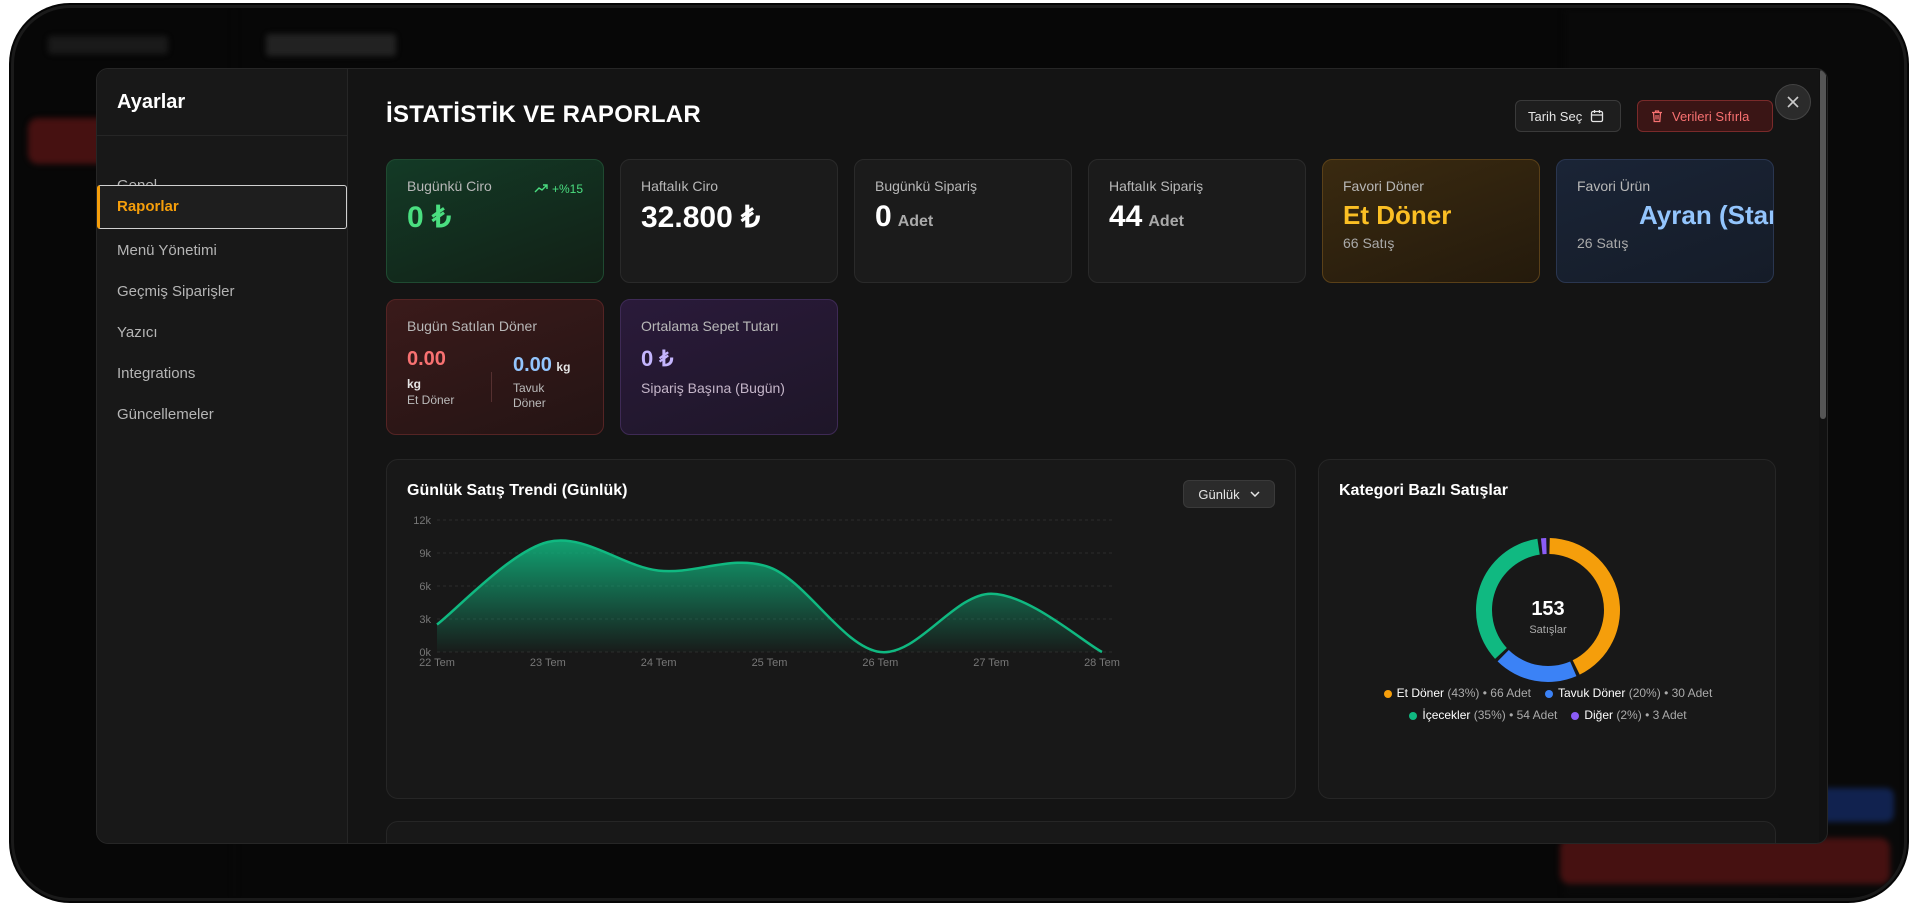 The height and width of the screenshot is (906, 1919). I want to click on sidebar-item-menu-yonetimi: Menü Yönetimi, so click(167, 250).